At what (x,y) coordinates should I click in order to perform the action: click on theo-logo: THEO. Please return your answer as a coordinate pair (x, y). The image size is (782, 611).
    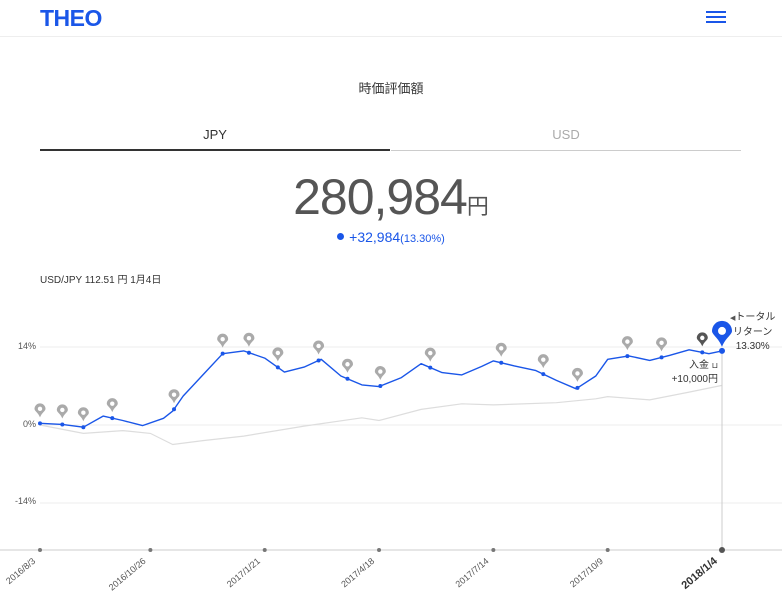
    Looking at the image, I should click on (71, 18).